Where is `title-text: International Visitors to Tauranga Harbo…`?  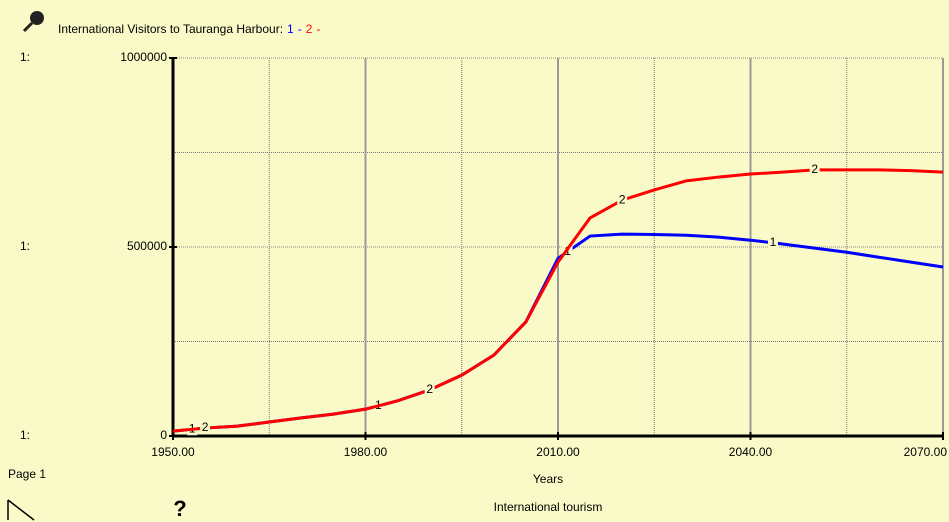 title-text: International Visitors to Tauranga Harbo… is located at coordinates (170, 29).